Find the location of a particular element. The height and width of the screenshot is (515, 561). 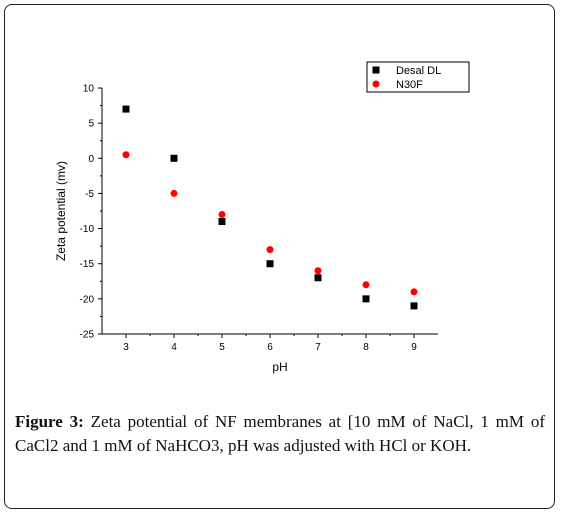

y-tick-label: -5 is located at coordinates (89, 194).